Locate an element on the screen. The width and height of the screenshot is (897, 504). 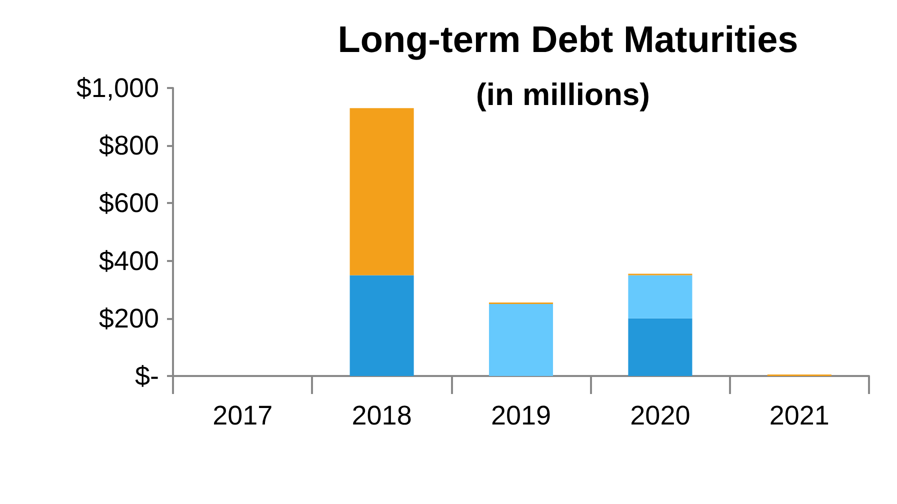
x-tick-label: 2021 is located at coordinates (799, 415).